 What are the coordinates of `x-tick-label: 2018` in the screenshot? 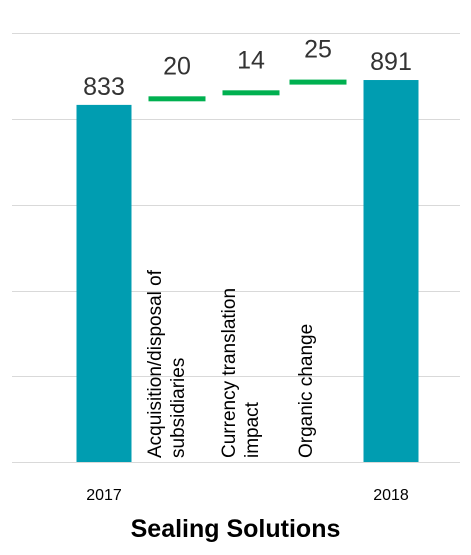 It's located at (391, 495).